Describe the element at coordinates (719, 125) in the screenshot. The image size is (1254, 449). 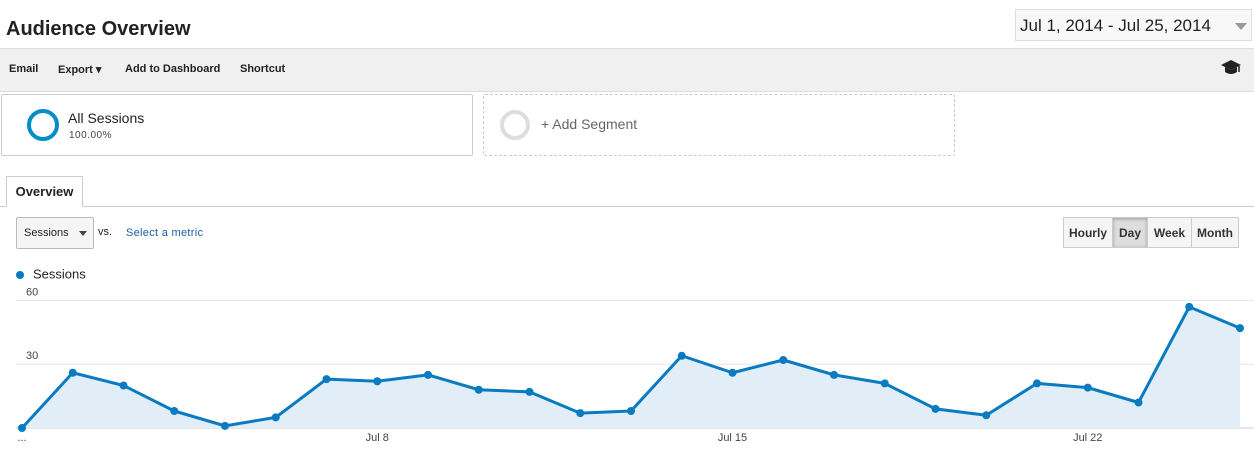
I see `add-segment: + Add Segment` at that location.